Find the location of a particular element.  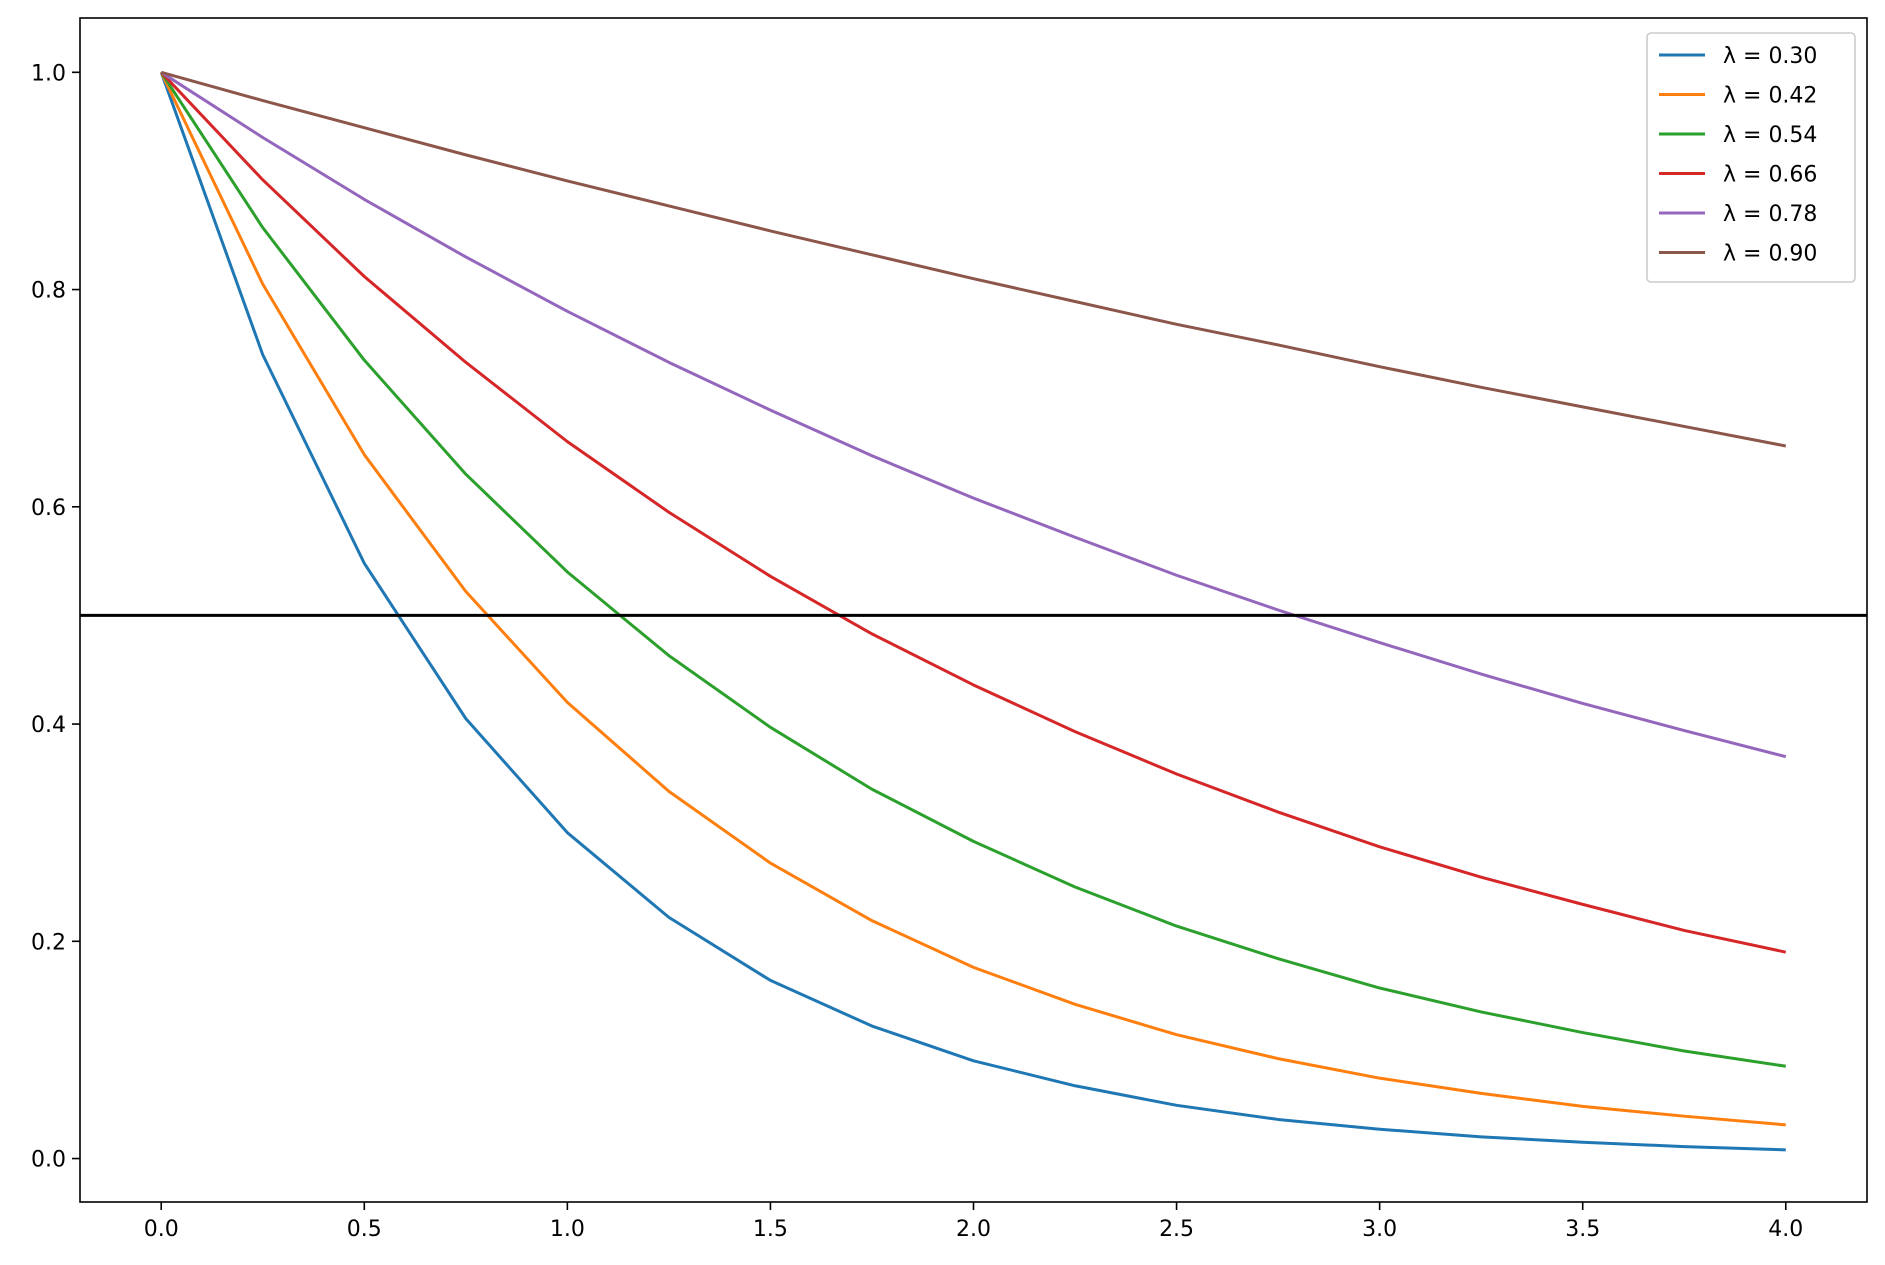

y-tick-label-2: 0.4 is located at coordinates (48, 725).